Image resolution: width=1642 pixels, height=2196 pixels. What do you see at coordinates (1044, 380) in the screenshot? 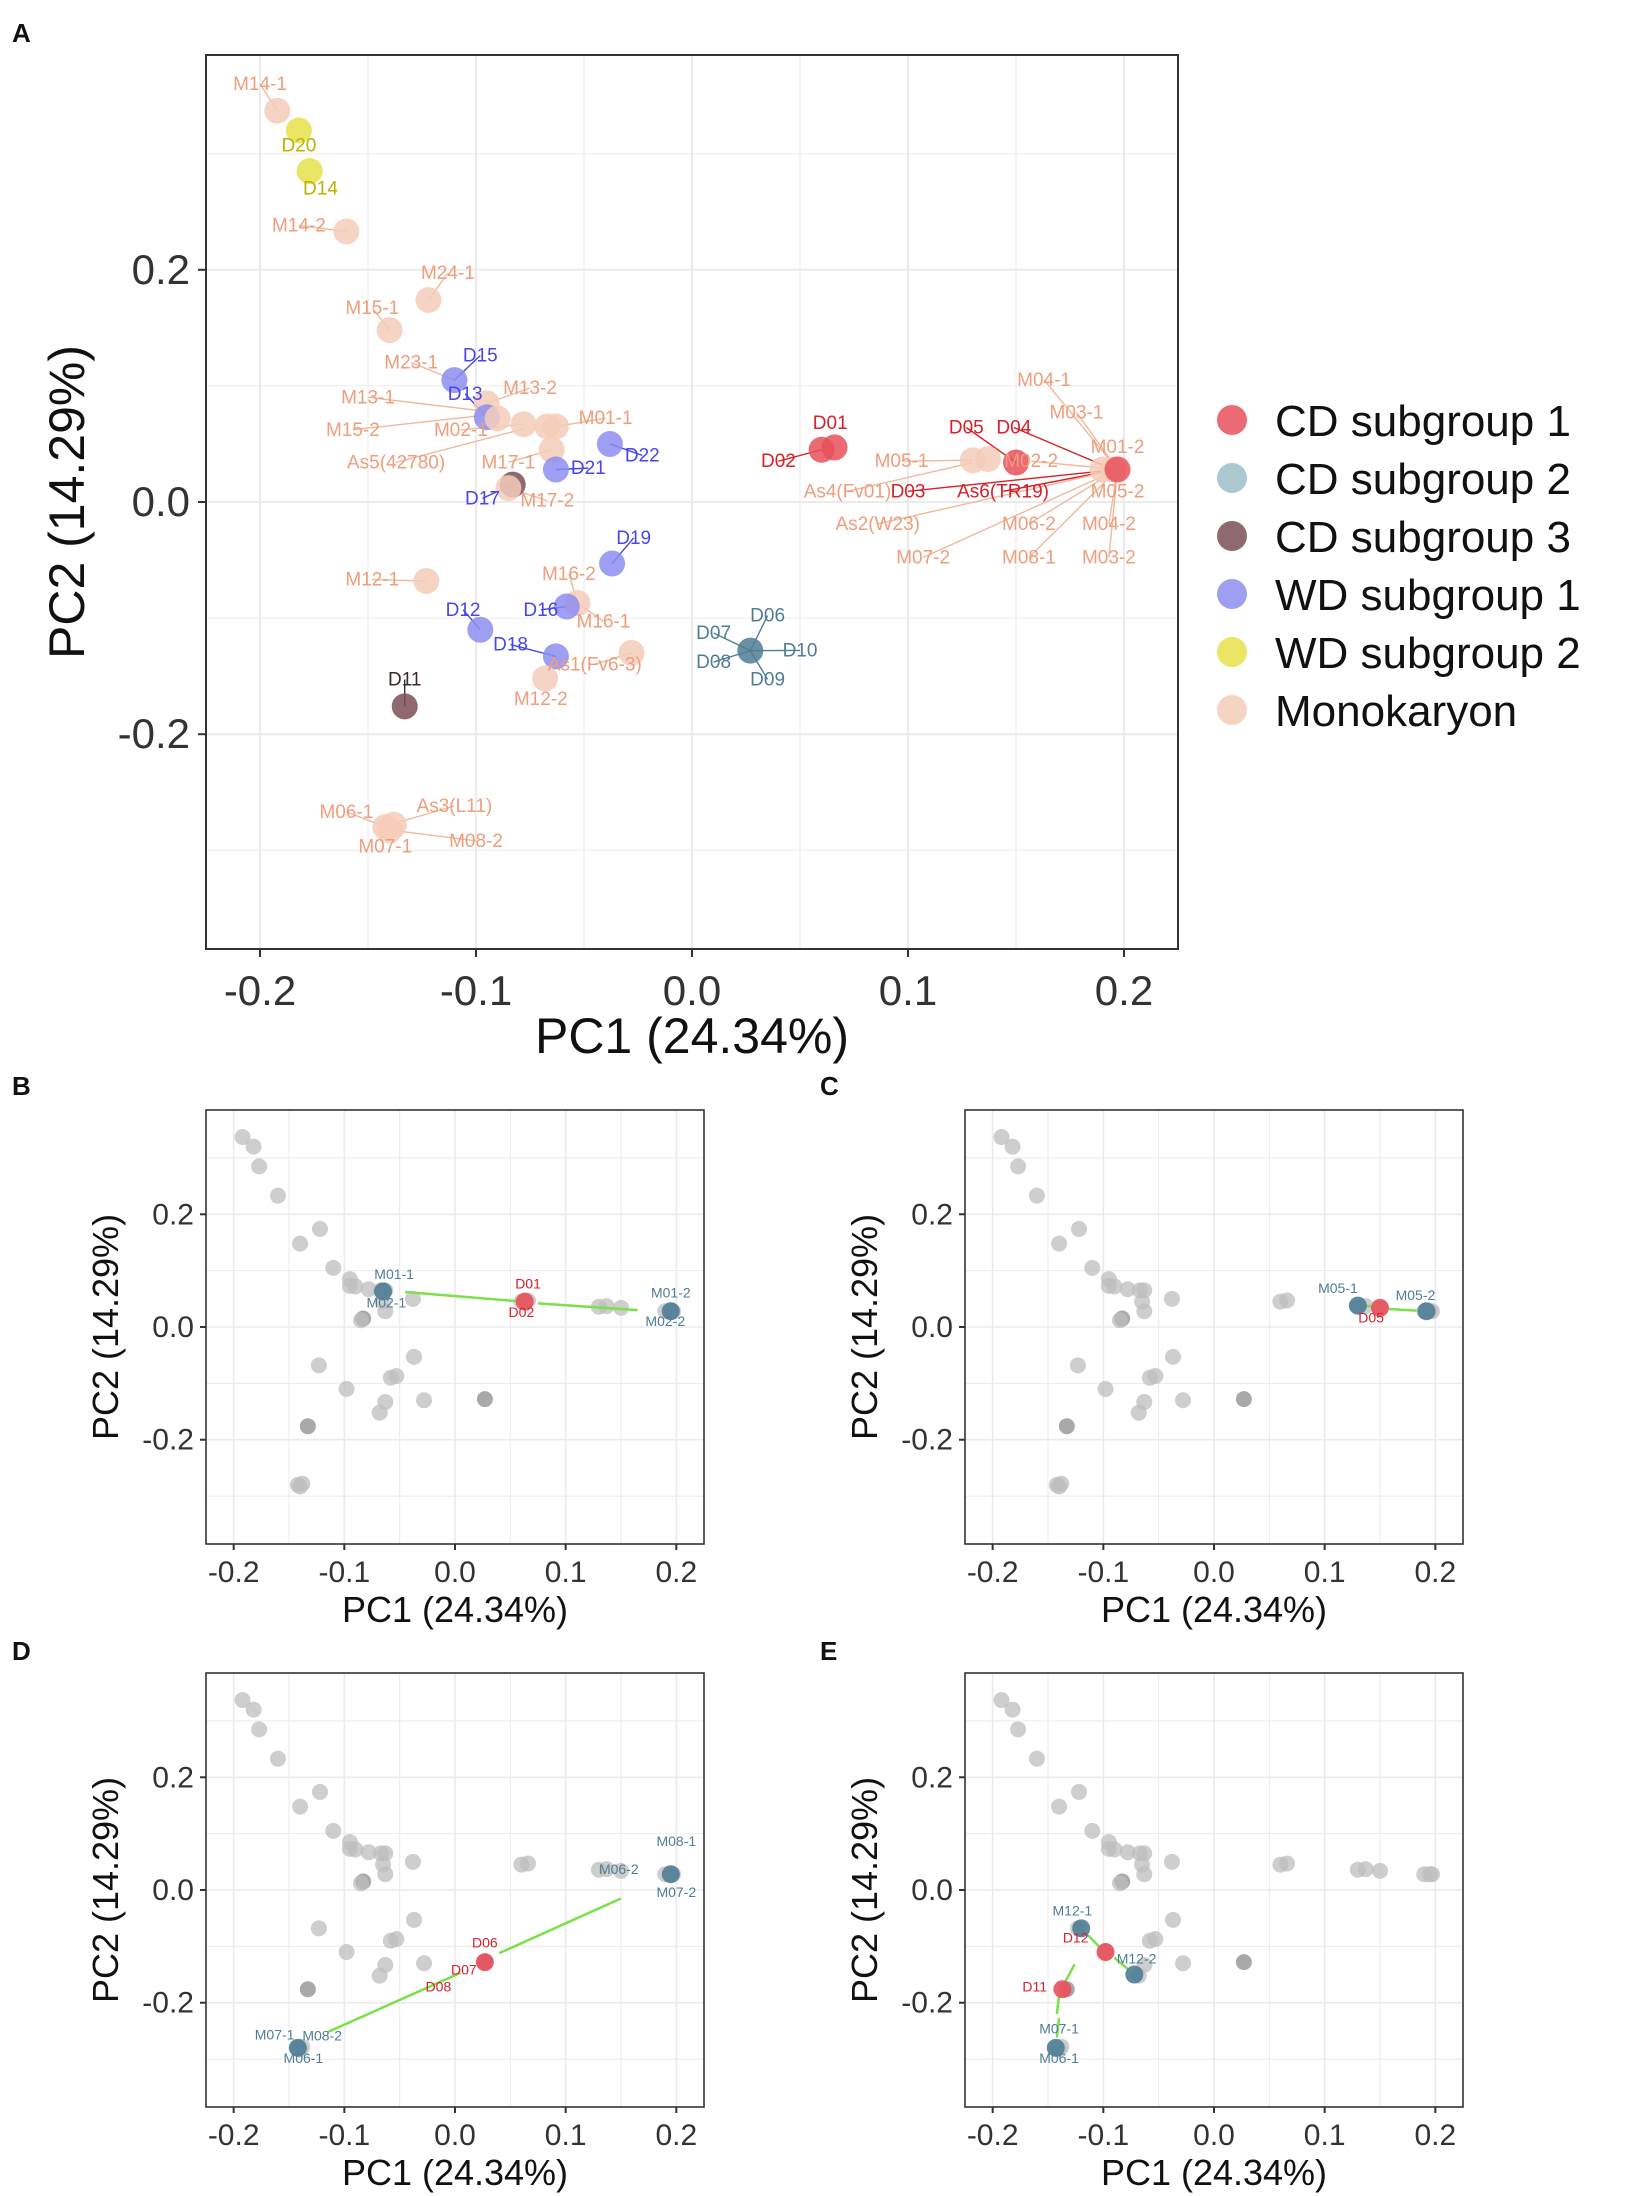
I see `point-label: M04-1` at bounding box center [1044, 380].